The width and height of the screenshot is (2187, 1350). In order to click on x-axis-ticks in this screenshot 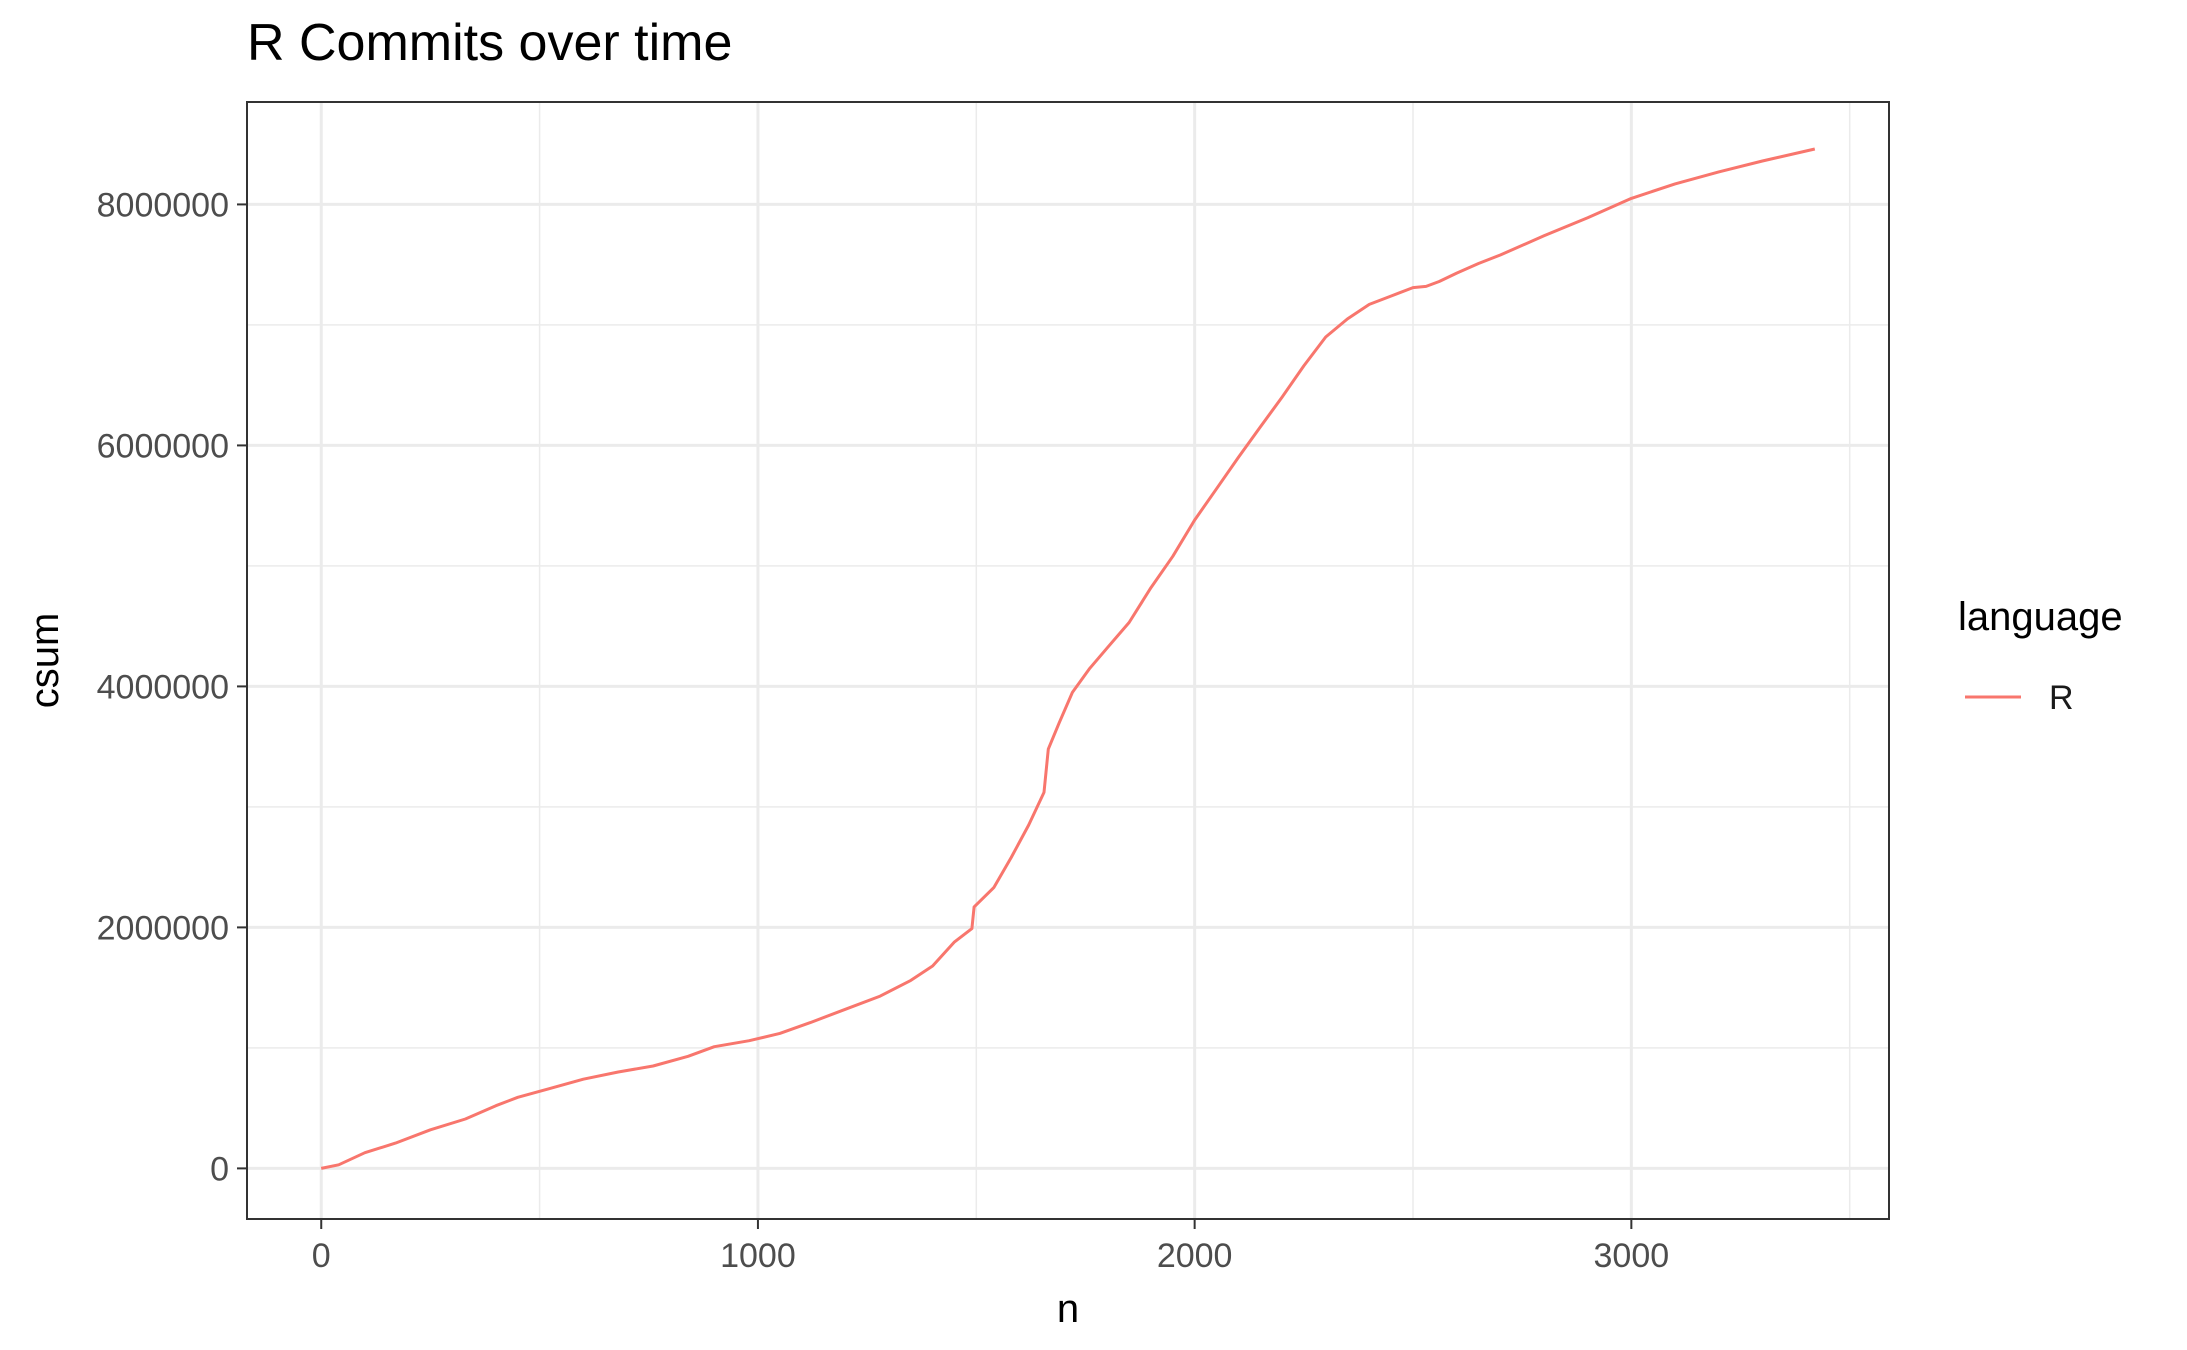, I will do `click(976, 1224)`.